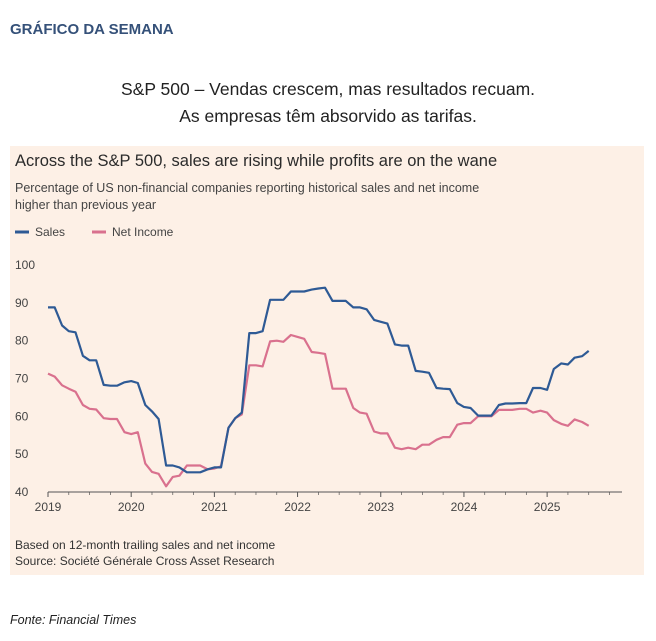 The width and height of the screenshot is (656, 641). Describe the element at coordinates (131, 507) in the screenshot. I see `x-tick-label-2020: 2020` at that location.